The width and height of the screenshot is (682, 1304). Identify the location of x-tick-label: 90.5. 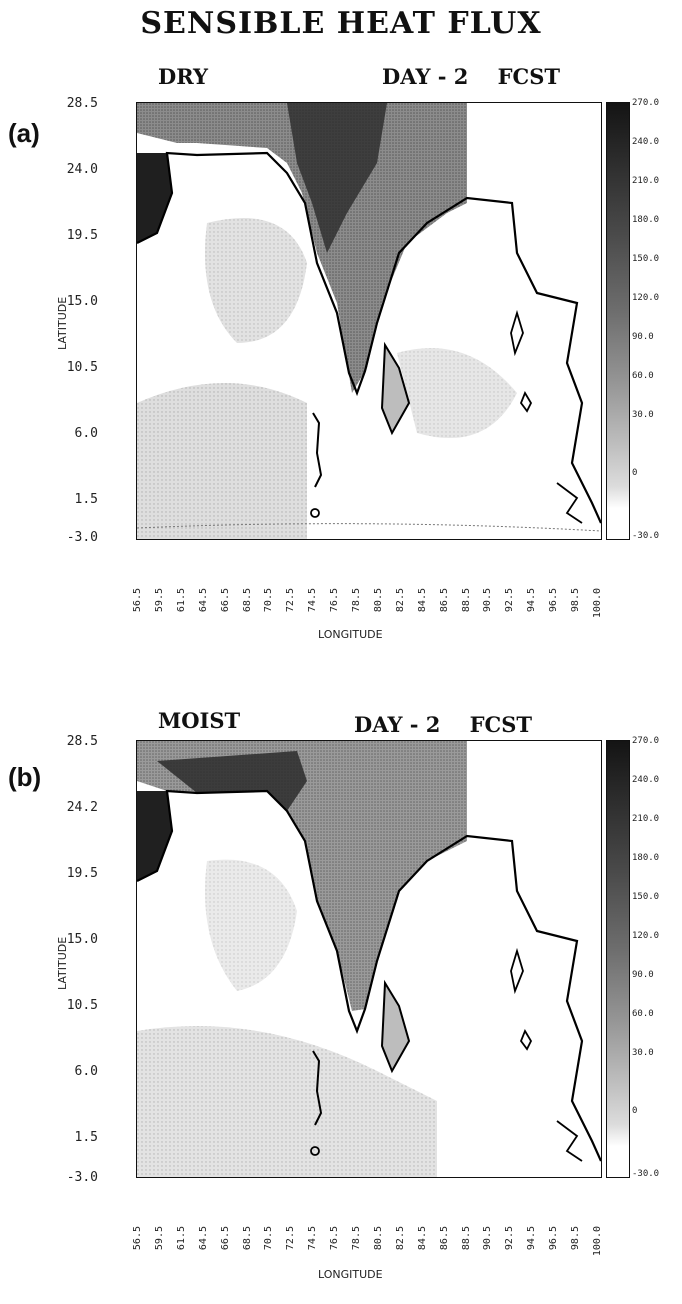
(488, 600).